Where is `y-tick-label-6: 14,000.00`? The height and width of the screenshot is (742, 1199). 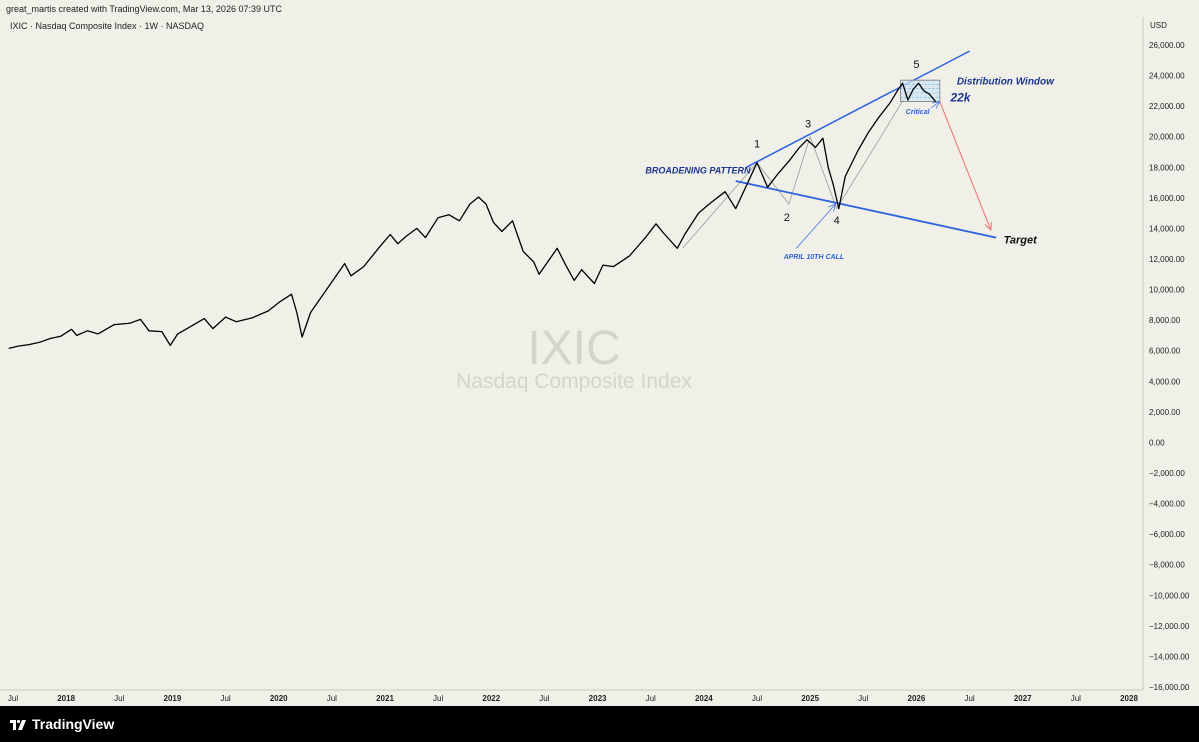
y-tick-label-6: 14,000.00 is located at coordinates (1167, 228).